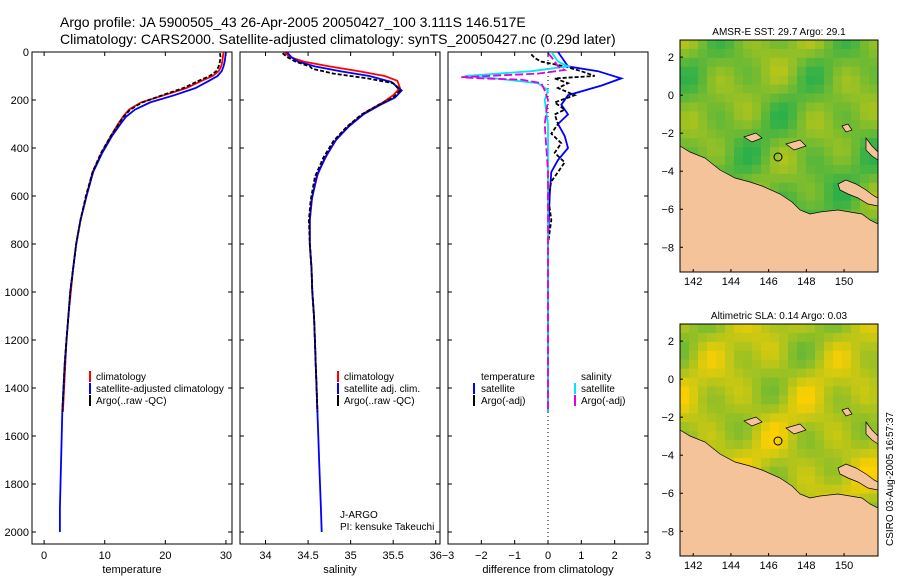 The width and height of the screenshot is (900, 580). What do you see at coordinates (342, 232) in the screenshot?
I see `series-argo` at bounding box center [342, 232].